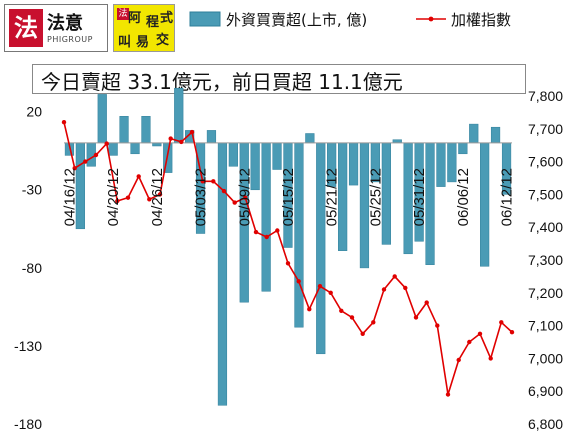 The width and height of the screenshot is (578, 439). I want to click on x-tick-label: 06/12/12, so click(507, 197).